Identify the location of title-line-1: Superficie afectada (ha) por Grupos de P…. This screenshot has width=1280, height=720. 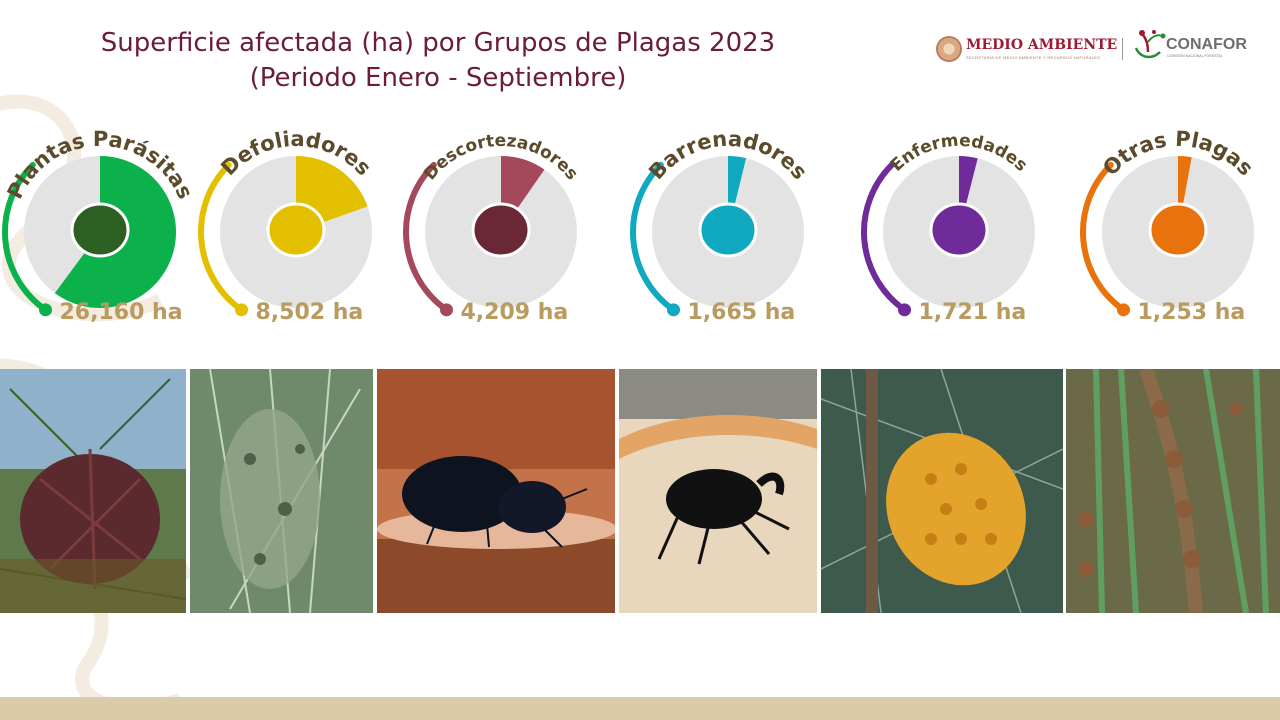
(438, 43).